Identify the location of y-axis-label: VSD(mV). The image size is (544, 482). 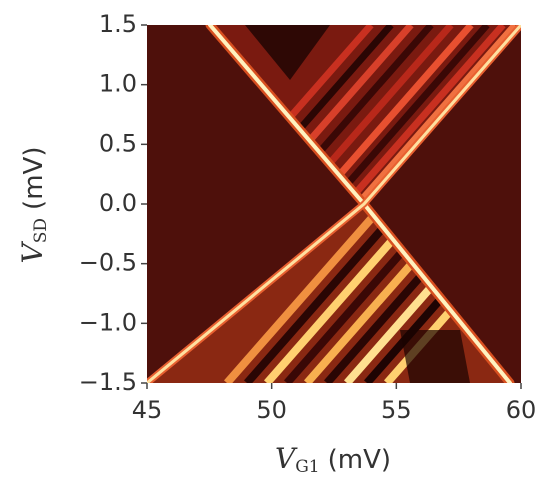
(33, 205).